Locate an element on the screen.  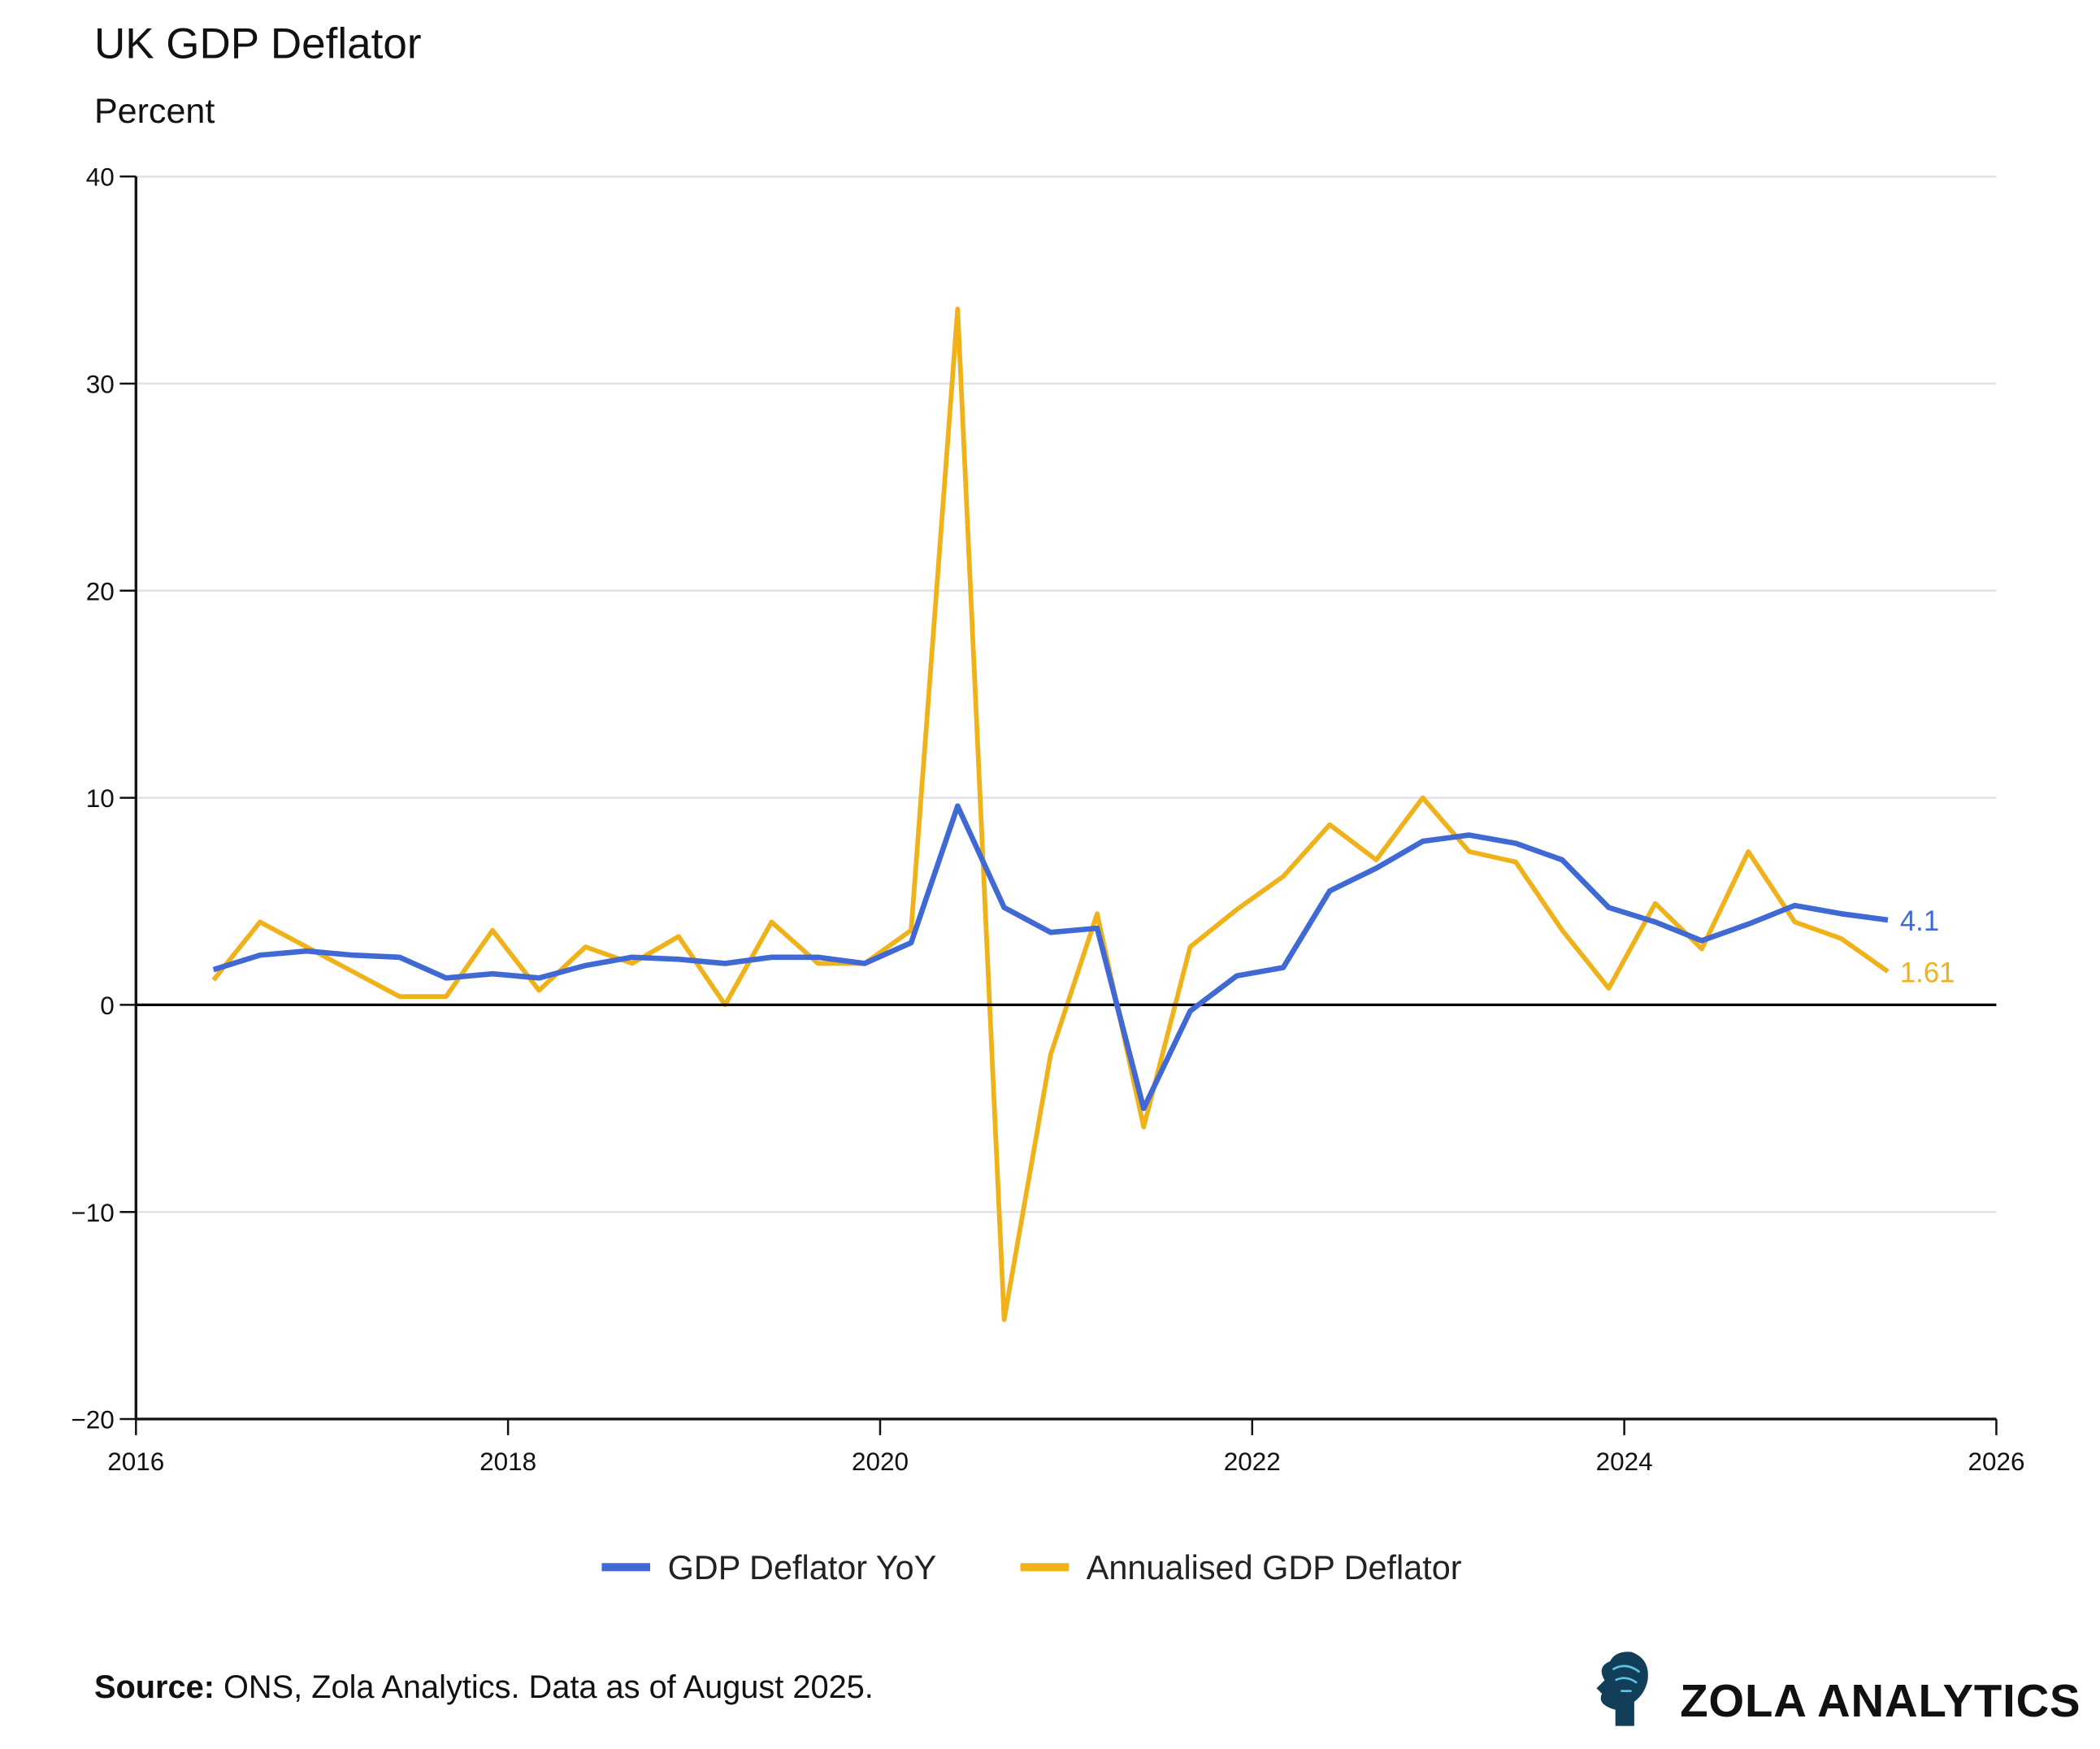
end-label-annualised: 1.61 is located at coordinates (1927, 973).